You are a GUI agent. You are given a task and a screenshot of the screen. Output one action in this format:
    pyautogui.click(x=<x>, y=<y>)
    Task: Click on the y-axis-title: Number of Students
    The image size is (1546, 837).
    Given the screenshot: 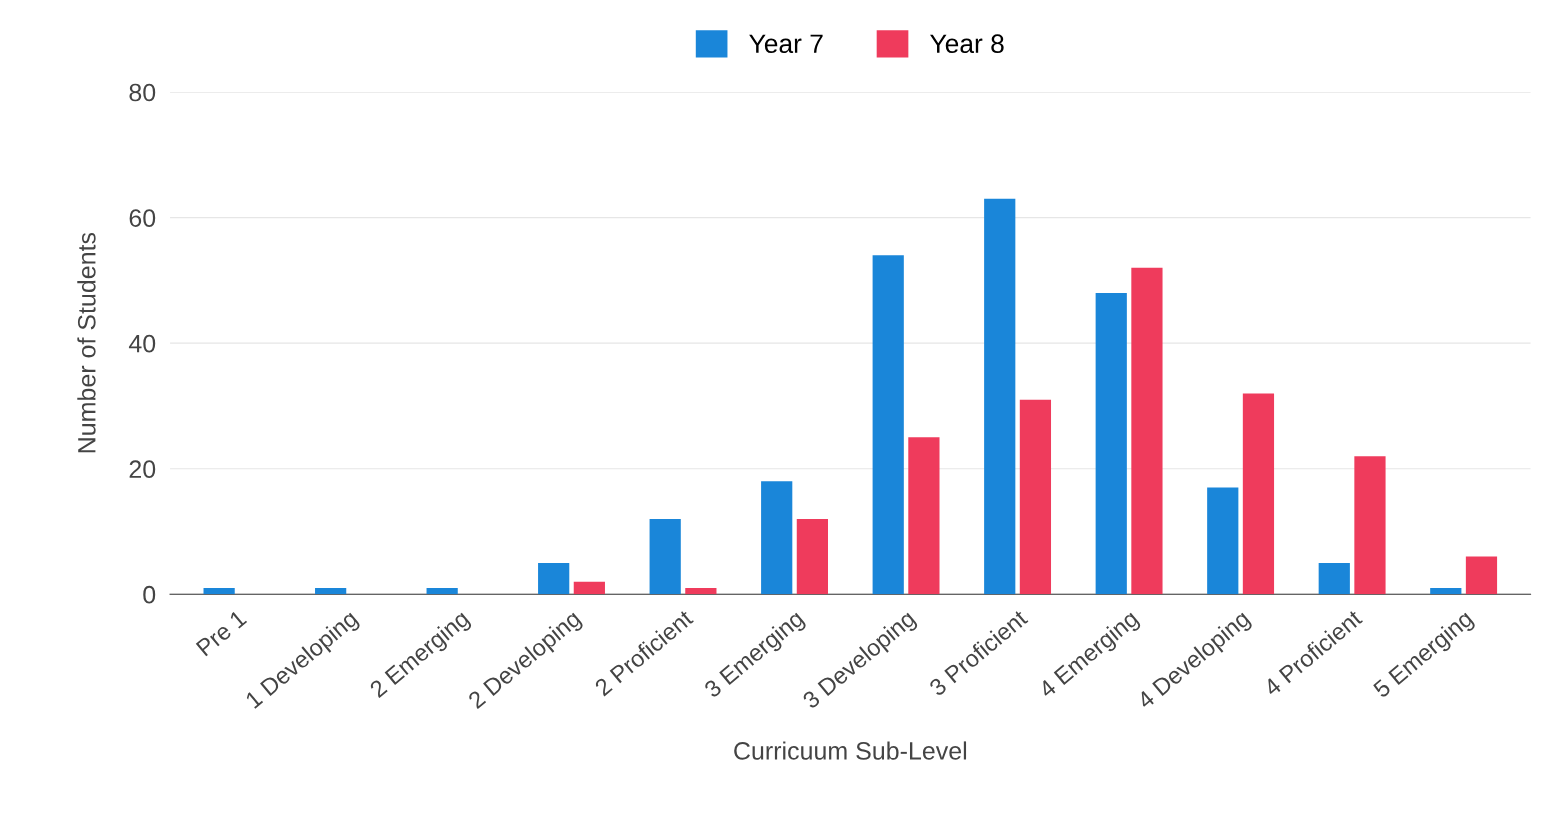 What is the action you would take?
    pyautogui.click(x=86, y=342)
    